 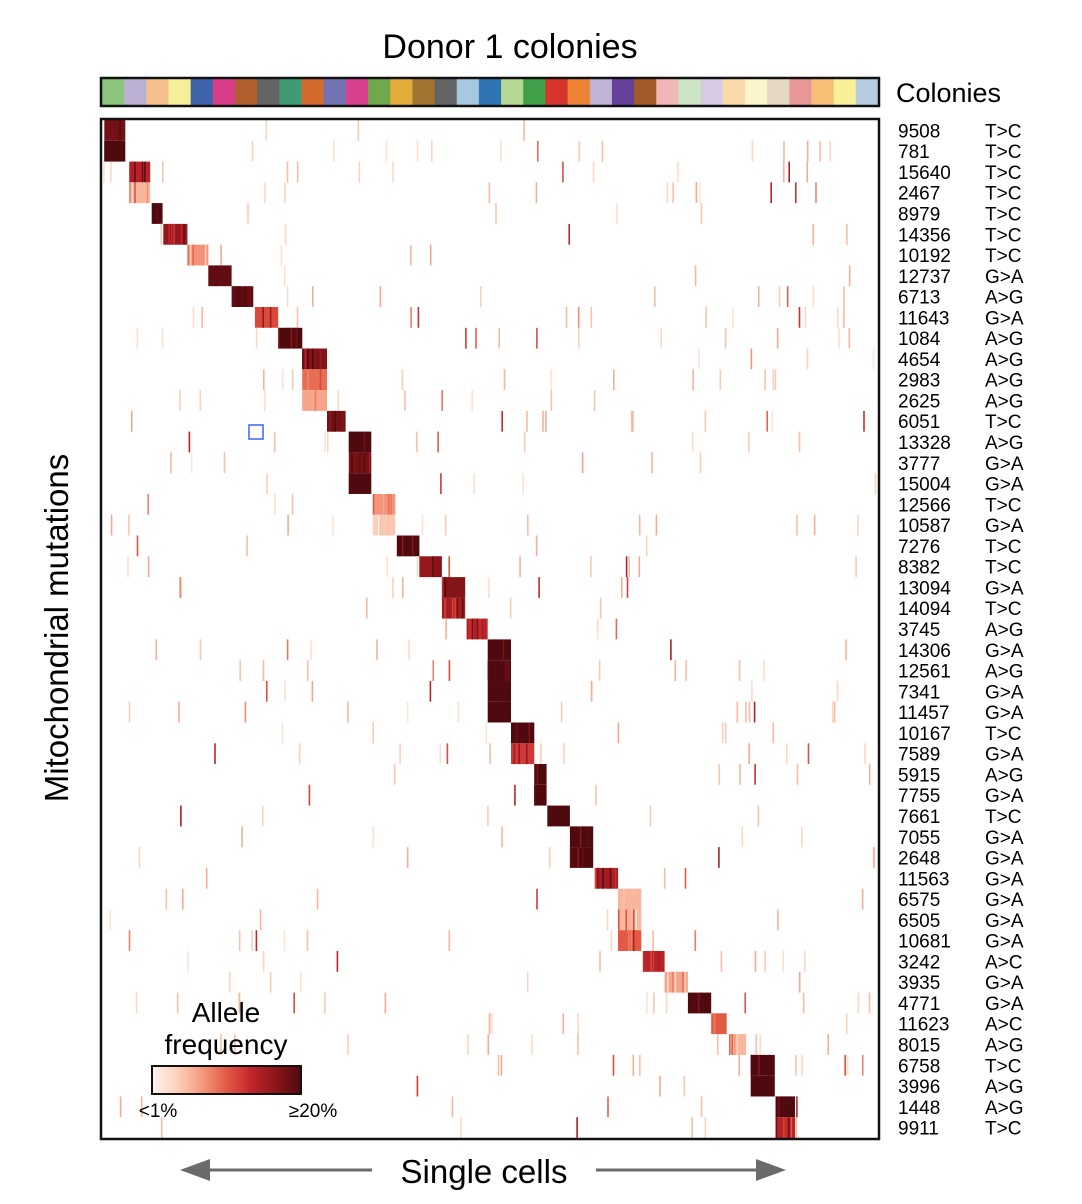 What do you see at coordinates (923, 1025) in the screenshot?
I see `row-position-label: 11623` at bounding box center [923, 1025].